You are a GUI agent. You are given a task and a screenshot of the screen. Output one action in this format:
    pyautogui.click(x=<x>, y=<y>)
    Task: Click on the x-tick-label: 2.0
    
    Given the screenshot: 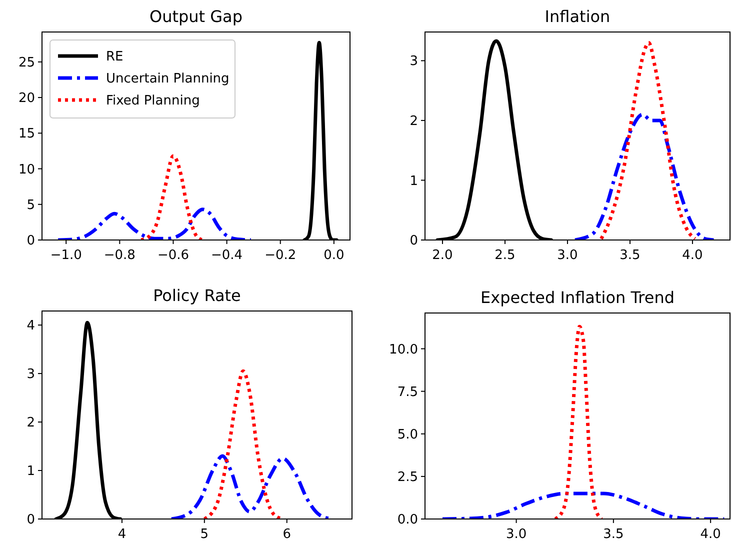 What is the action you would take?
    pyautogui.click(x=442, y=255)
    